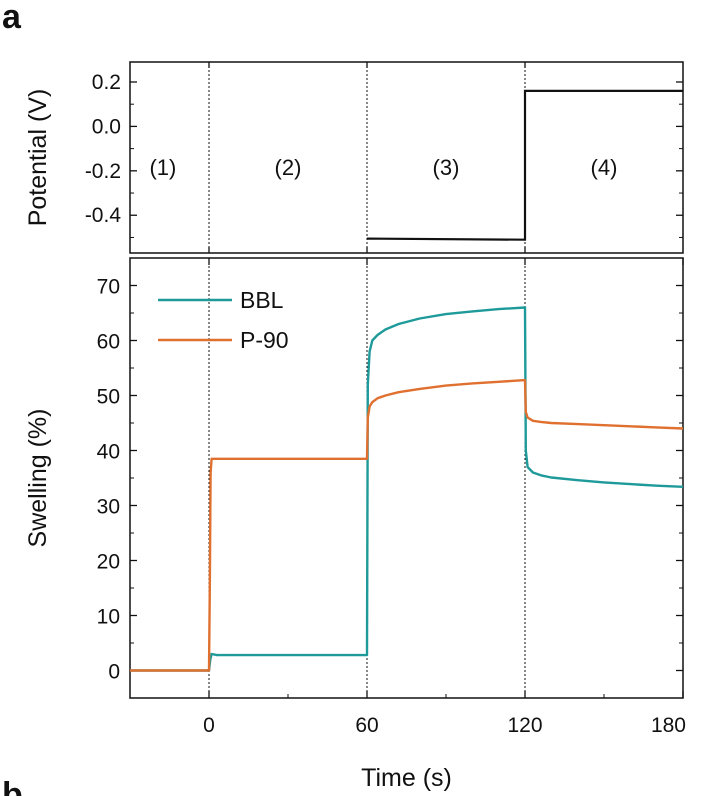 This screenshot has height=796, width=718. What do you see at coordinates (162, 167) in the screenshot?
I see `region-label: (1)` at bounding box center [162, 167].